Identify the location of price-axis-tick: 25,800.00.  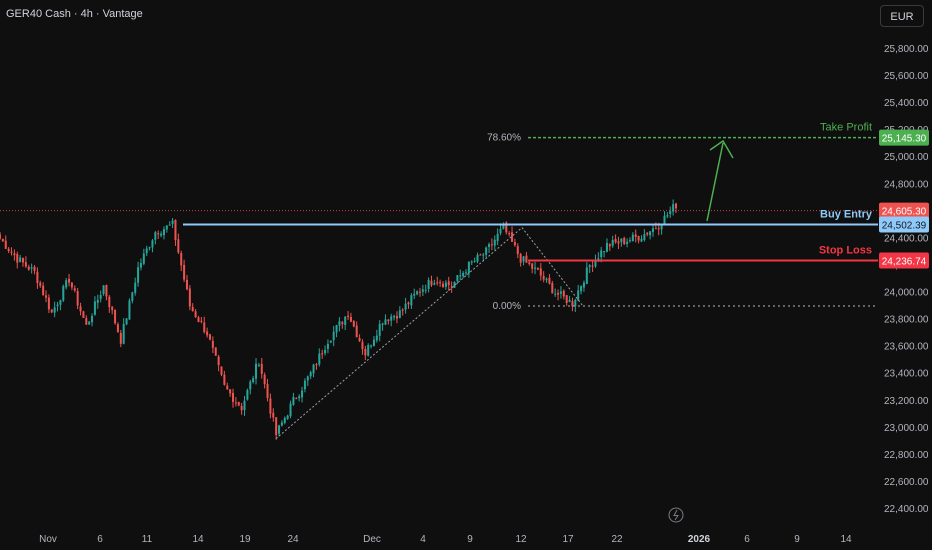
(906, 49).